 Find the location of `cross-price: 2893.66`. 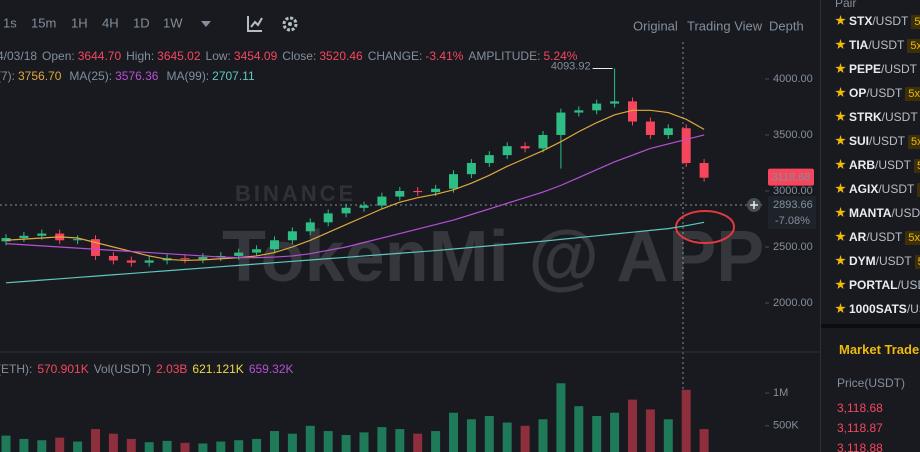

cross-price: 2893.66 is located at coordinates (793, 205).